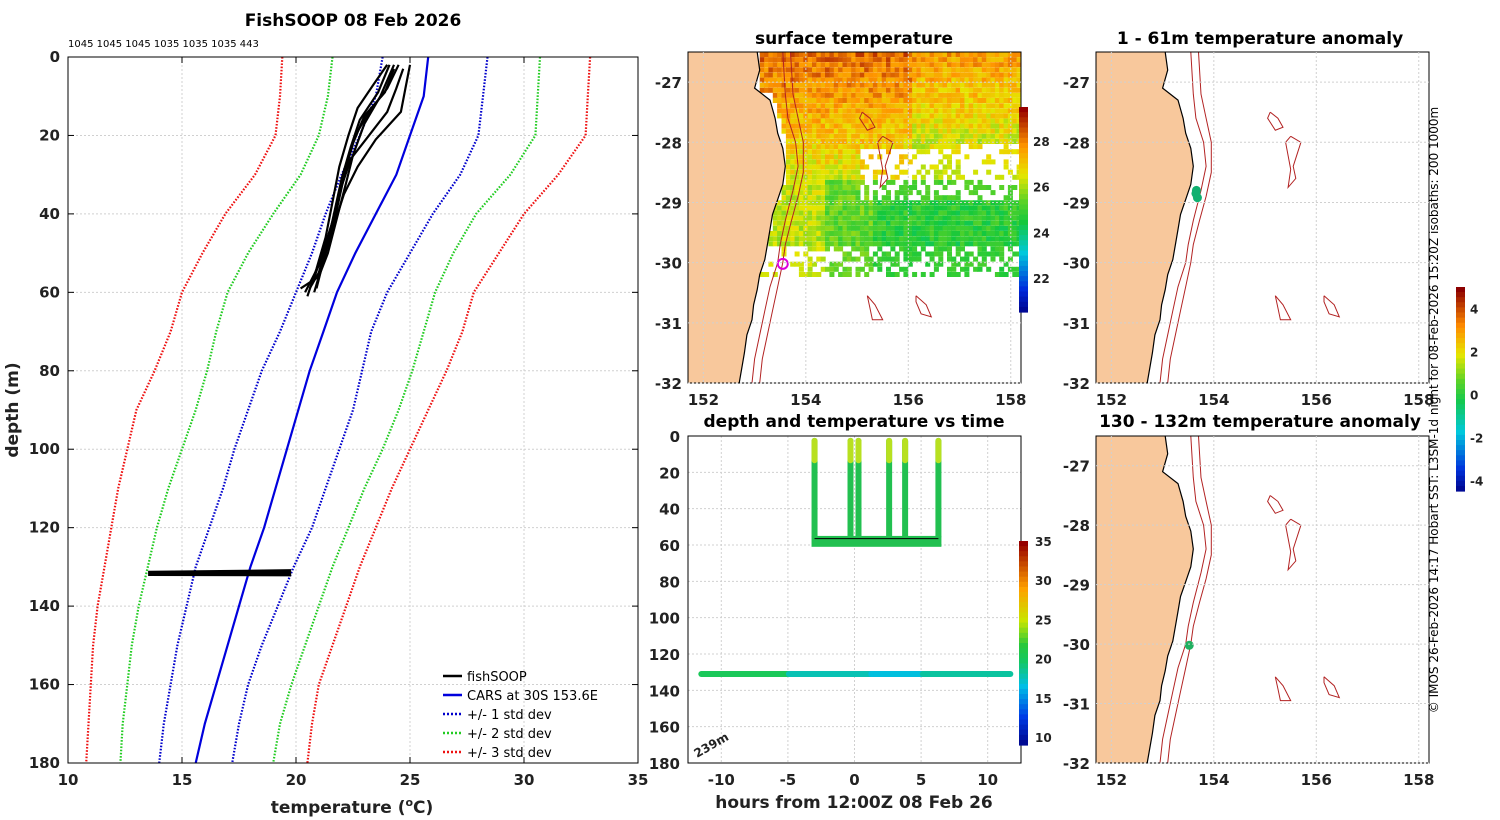 This screenshot has width=1500, height=820. What do you see at coordinates (664, 655) in the screenshot?
I see `timeseries-ytick-label: 120` at bounding box center [664, 655].